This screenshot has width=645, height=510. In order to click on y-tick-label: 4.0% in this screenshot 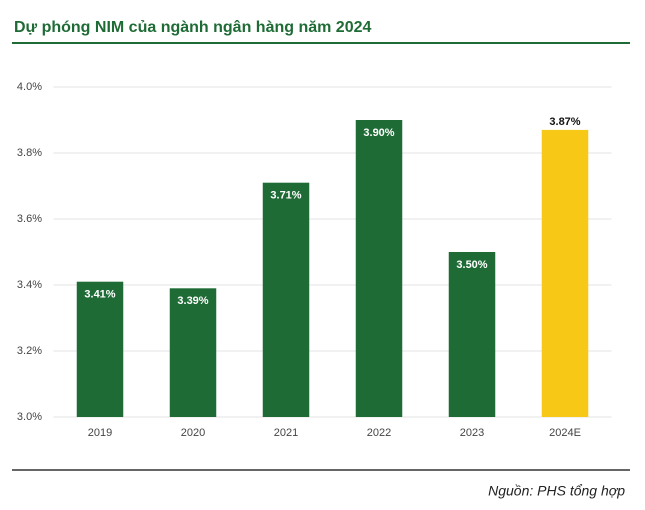, I will do `click(29, 87)`.